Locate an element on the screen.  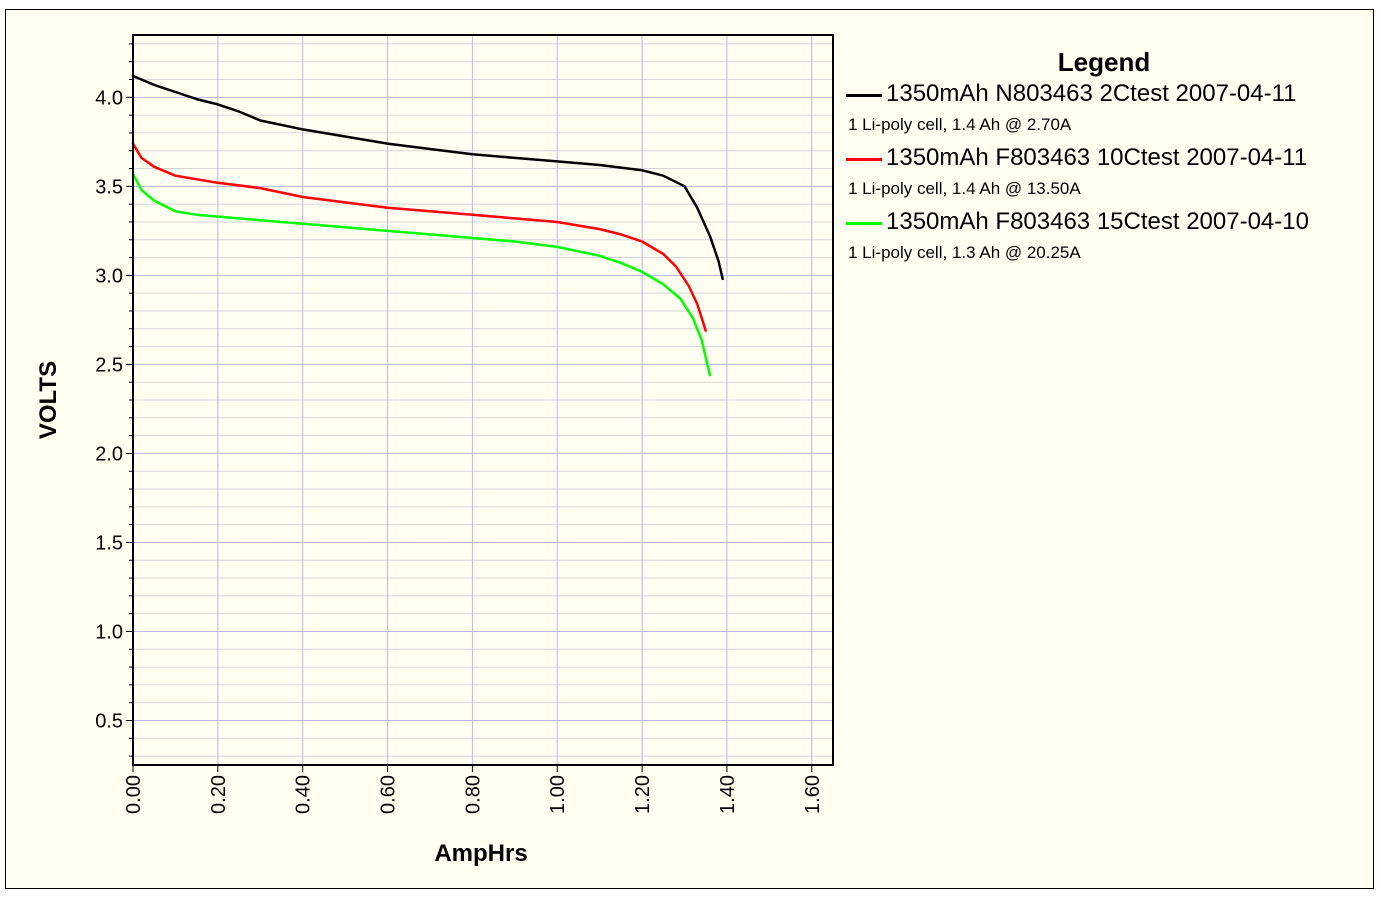
legend-swatch-green is located at coordinates (864, 223).